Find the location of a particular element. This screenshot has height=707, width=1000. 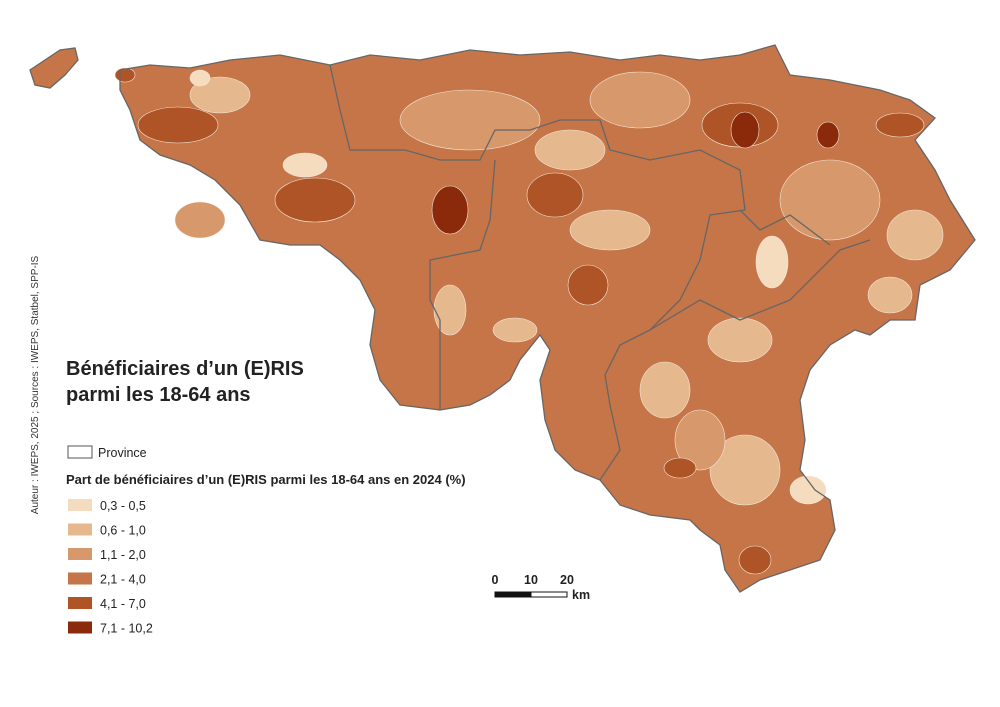

map-title: parmi les 18-64 ans is located at coordinates (158, 395).